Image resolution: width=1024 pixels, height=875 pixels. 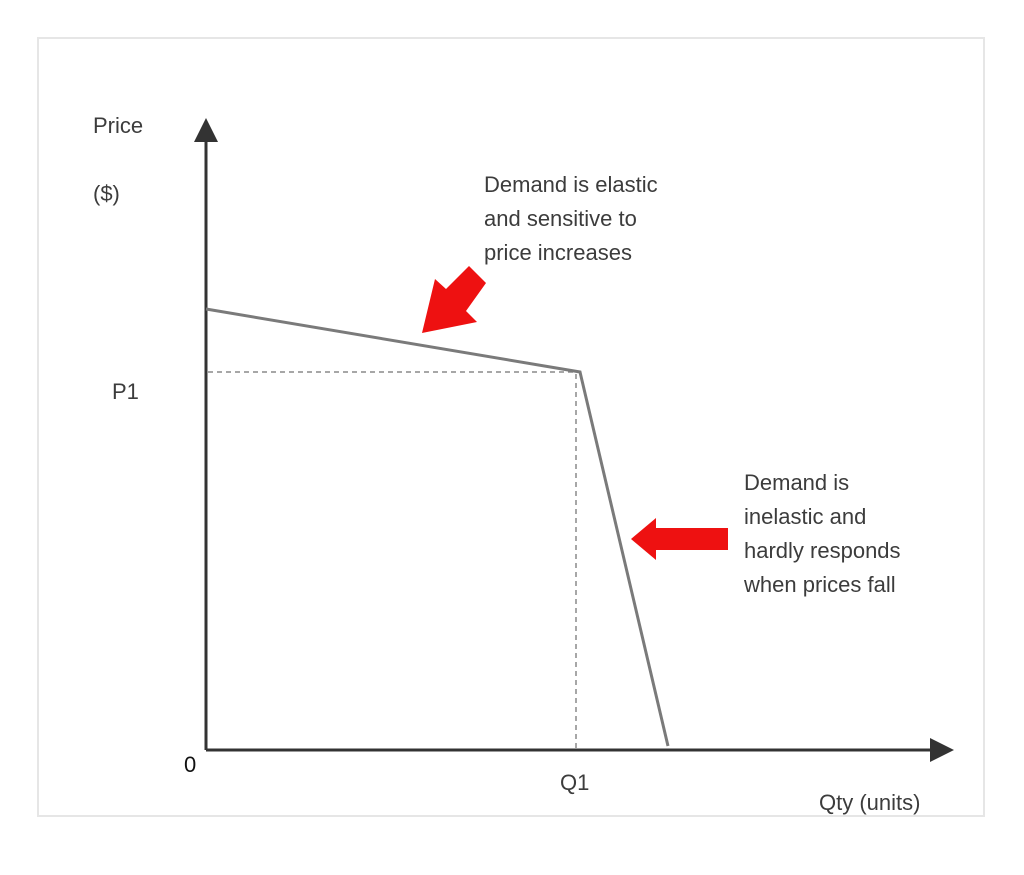 I want to click on inelastic-pointer-arrow, so click(x=679, y=539).